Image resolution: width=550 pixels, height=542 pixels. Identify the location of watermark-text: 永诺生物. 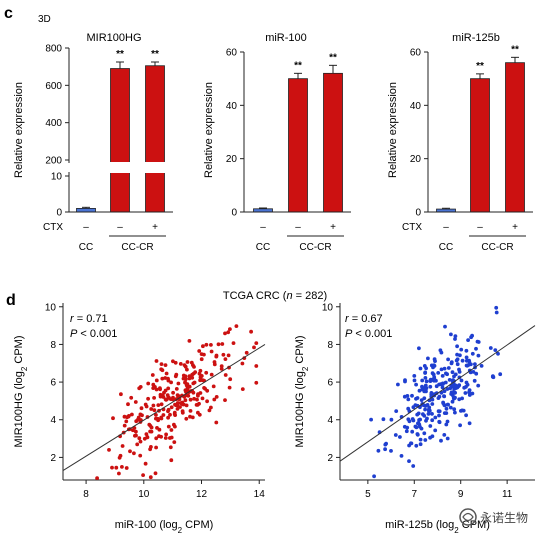
(504, 518).